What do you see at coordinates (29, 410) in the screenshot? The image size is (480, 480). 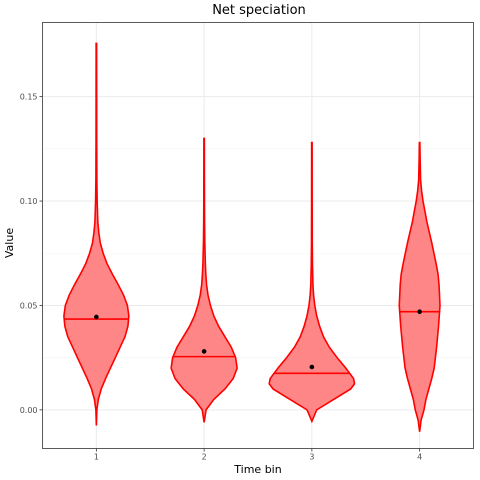 I see `y-tick-label: 0.00` at bounding box center [29, 410].